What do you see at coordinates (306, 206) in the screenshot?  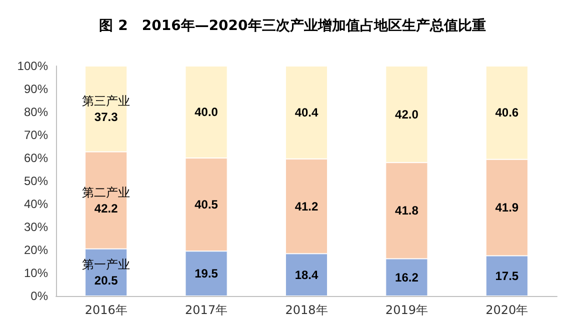 I see `data-label: 41.2` at bounding box center [306, 206].